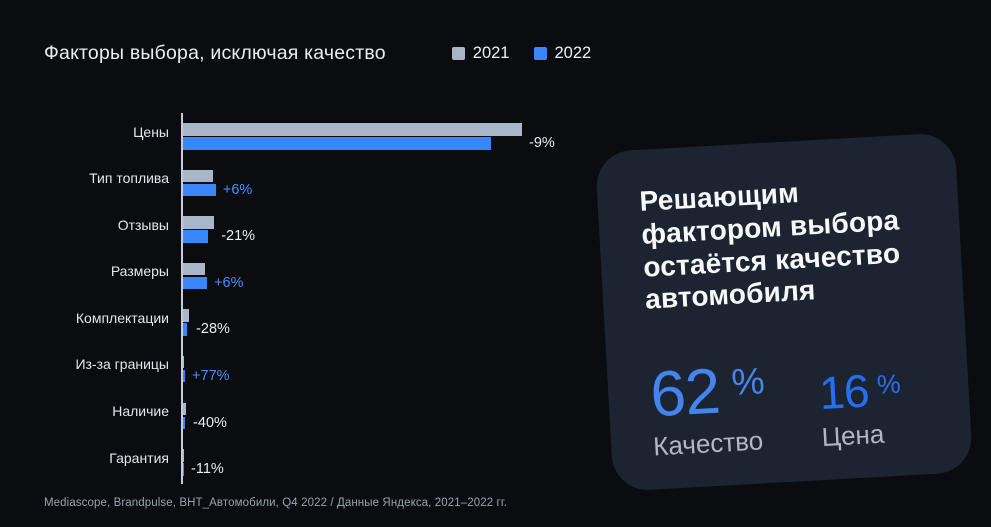  What do you see at coordinates (215, 53) in the screenshot?
I see `chart-title: Факторы выбора, исключая качество` at bounding box center [215, 53].